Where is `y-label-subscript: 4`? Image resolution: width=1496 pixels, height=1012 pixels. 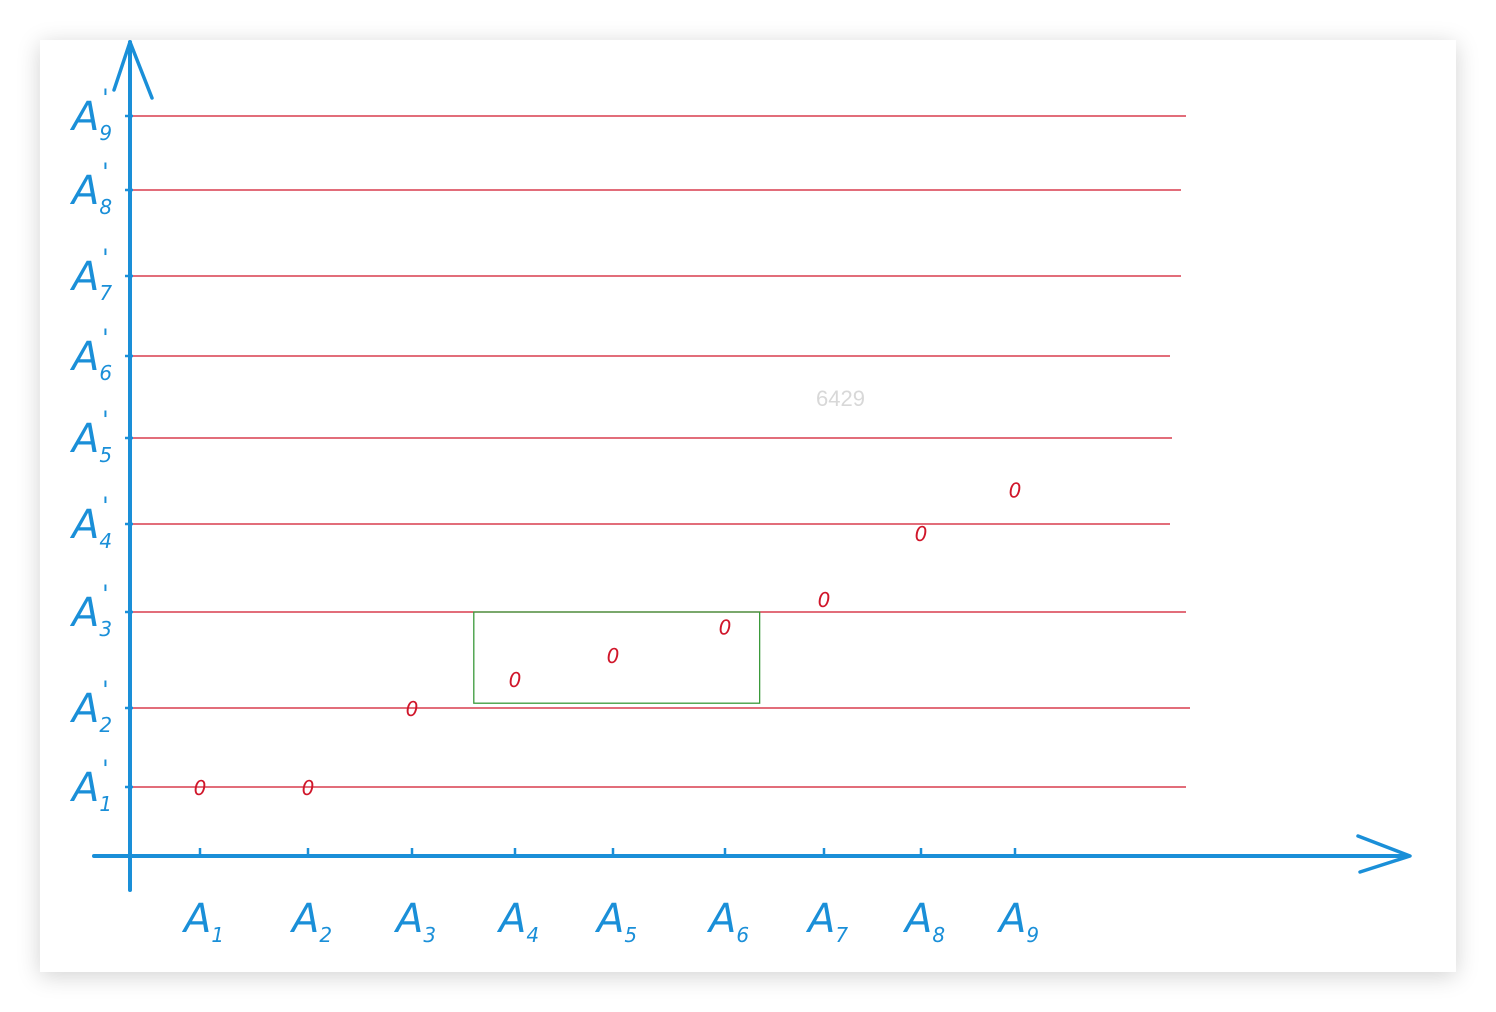
y-label-subscript: 4 is located at coordinates (105, 541).